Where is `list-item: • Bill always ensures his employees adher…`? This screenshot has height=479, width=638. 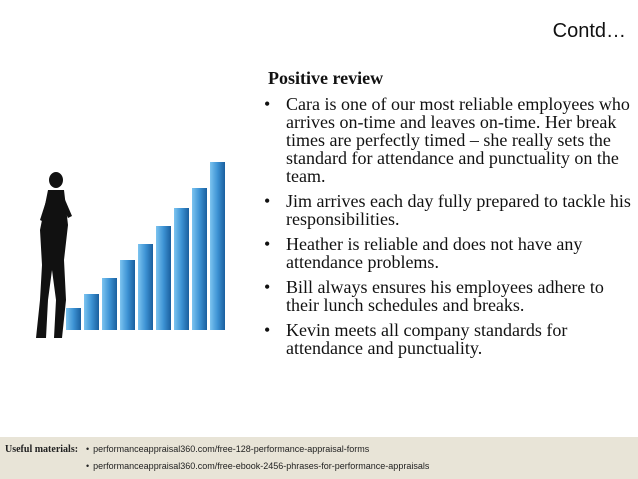
list-item: • Bill always ensures his employees adher… is located at coordinates (447, 296).